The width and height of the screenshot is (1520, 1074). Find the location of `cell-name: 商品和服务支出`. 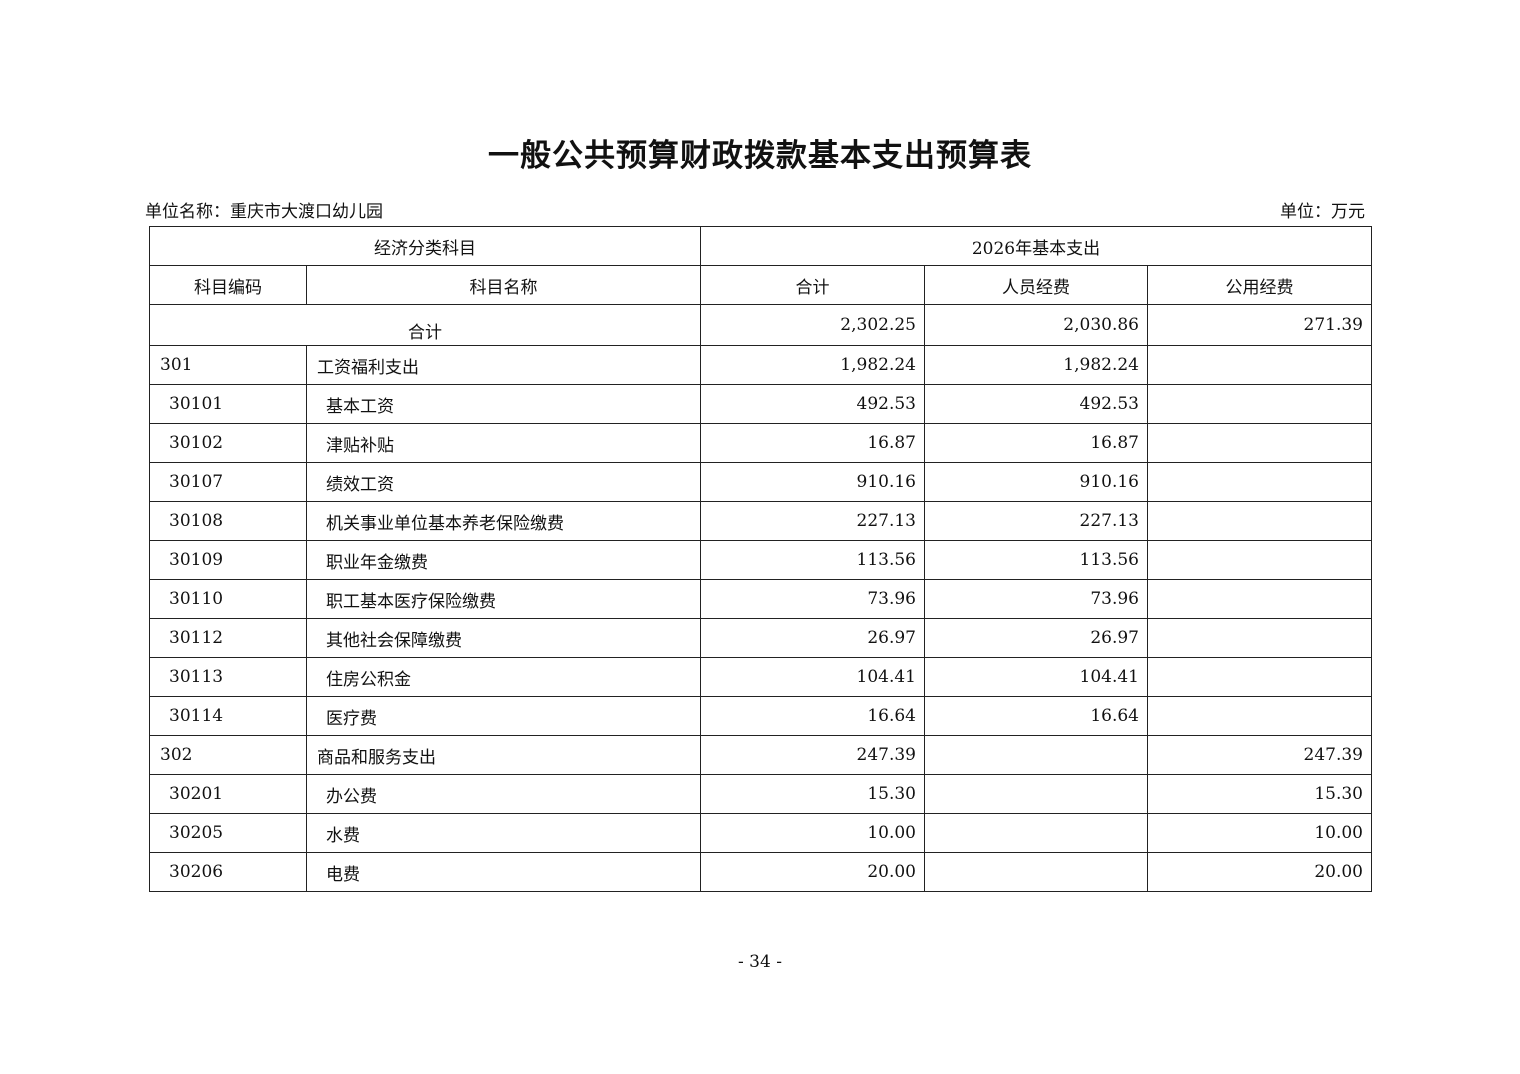

cell-name: 商品和服务支出 is located at coordinates (503, 755).